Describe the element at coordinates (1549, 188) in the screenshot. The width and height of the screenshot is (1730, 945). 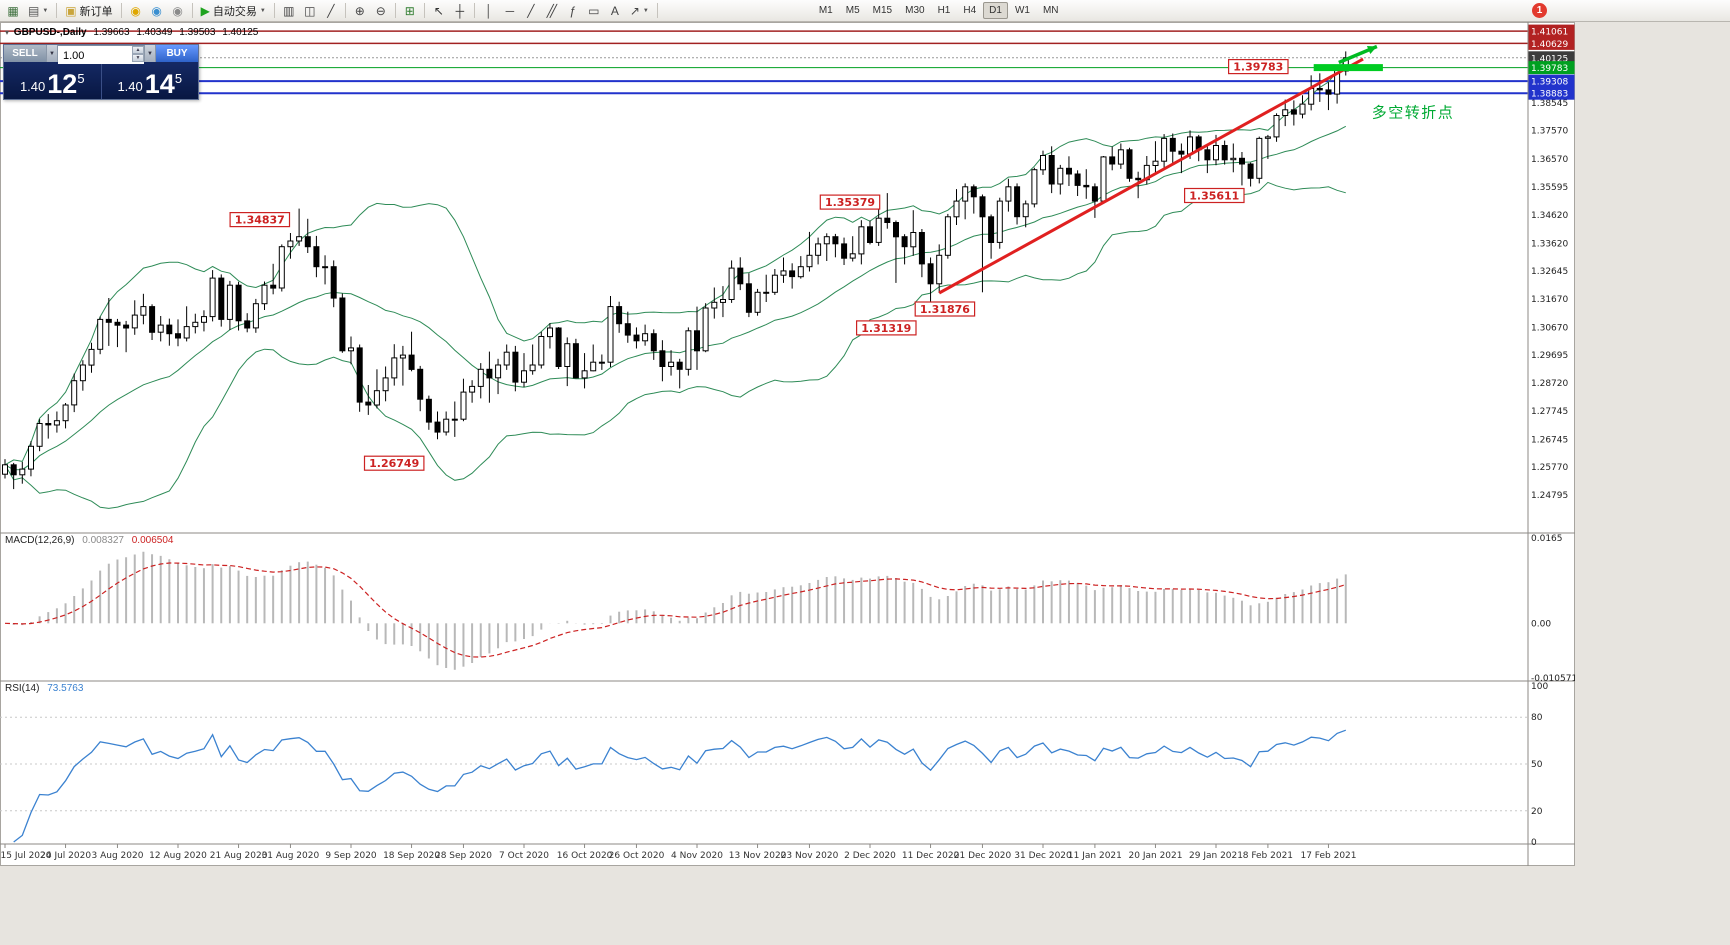
I see `price-tick: 1.35595` at that location.